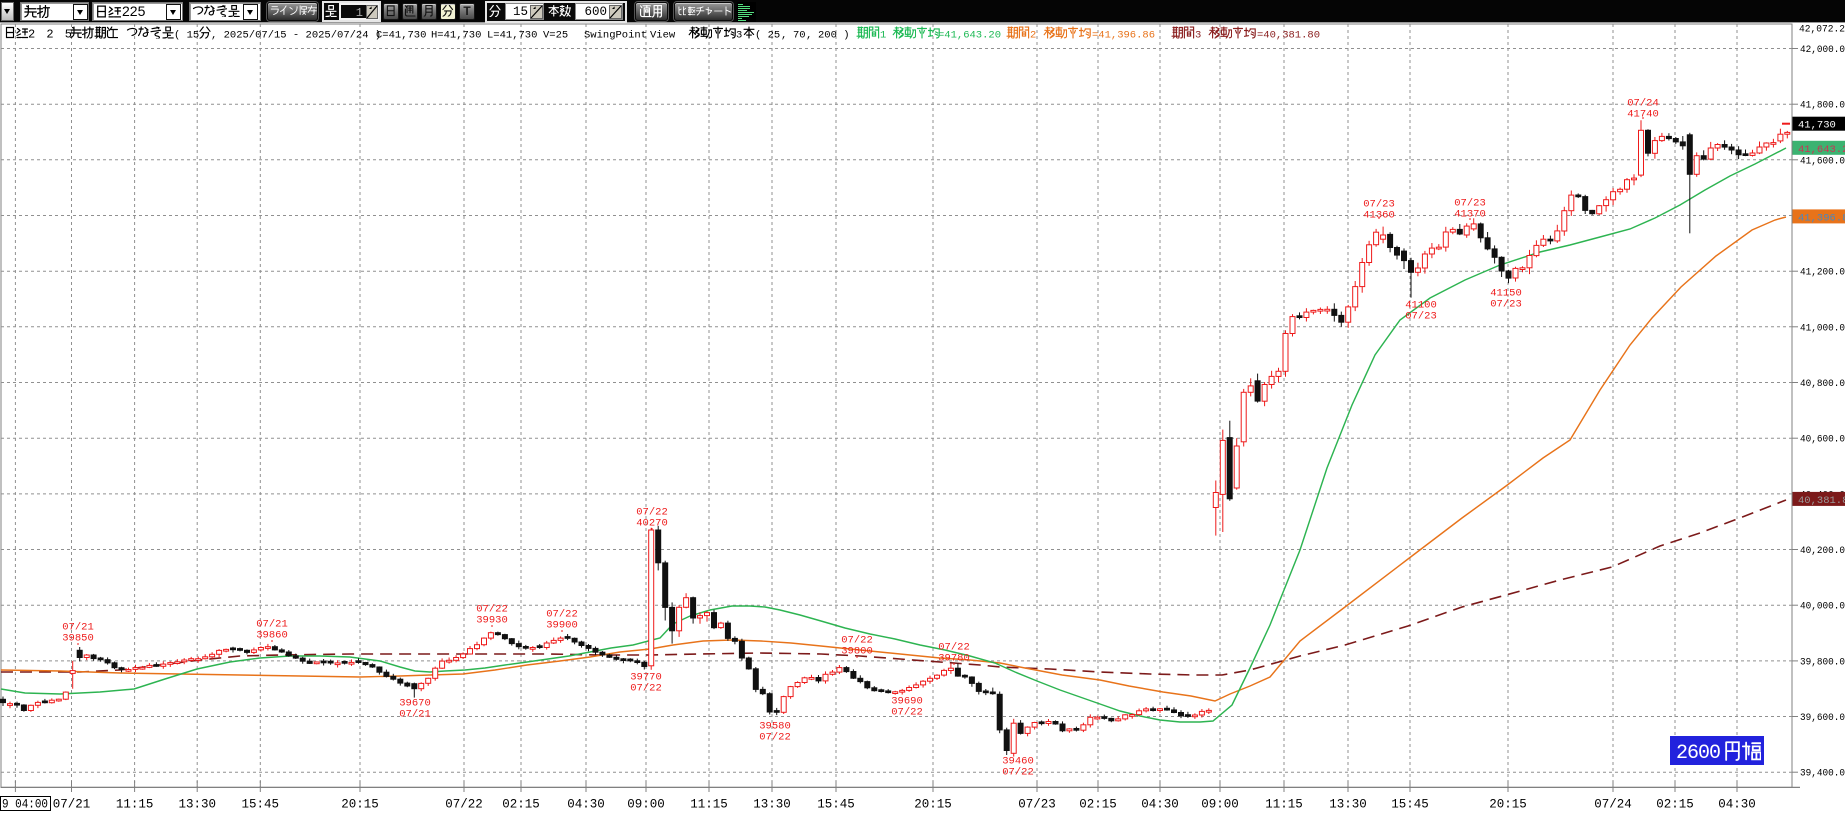  What do you see at coordinates (775, 727) in the screenshot?
I see `svg-text: 39580` at bounding box center [775, 727].